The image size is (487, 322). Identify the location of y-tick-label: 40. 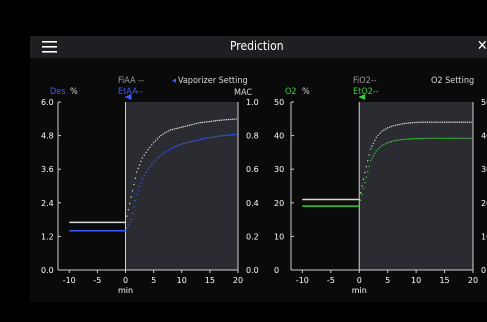
(279, 136).